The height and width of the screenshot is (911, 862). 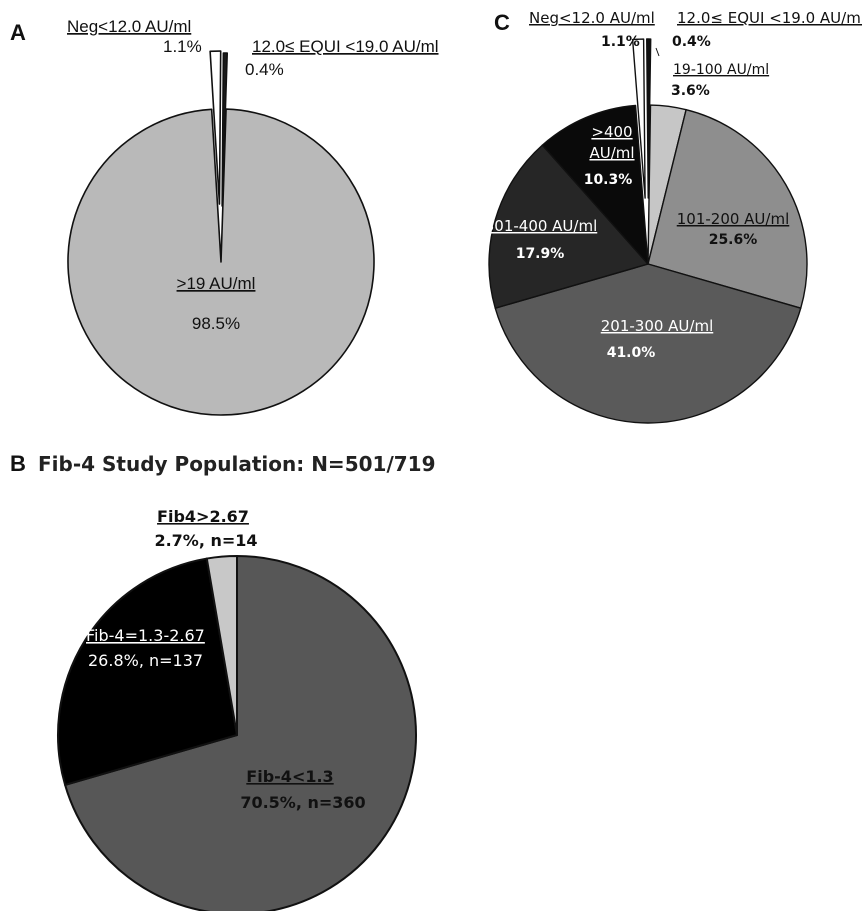 I want to click on pie-c-label-201-300-au-ml: 201-300 AU/ml, so click(x=657, y=326).